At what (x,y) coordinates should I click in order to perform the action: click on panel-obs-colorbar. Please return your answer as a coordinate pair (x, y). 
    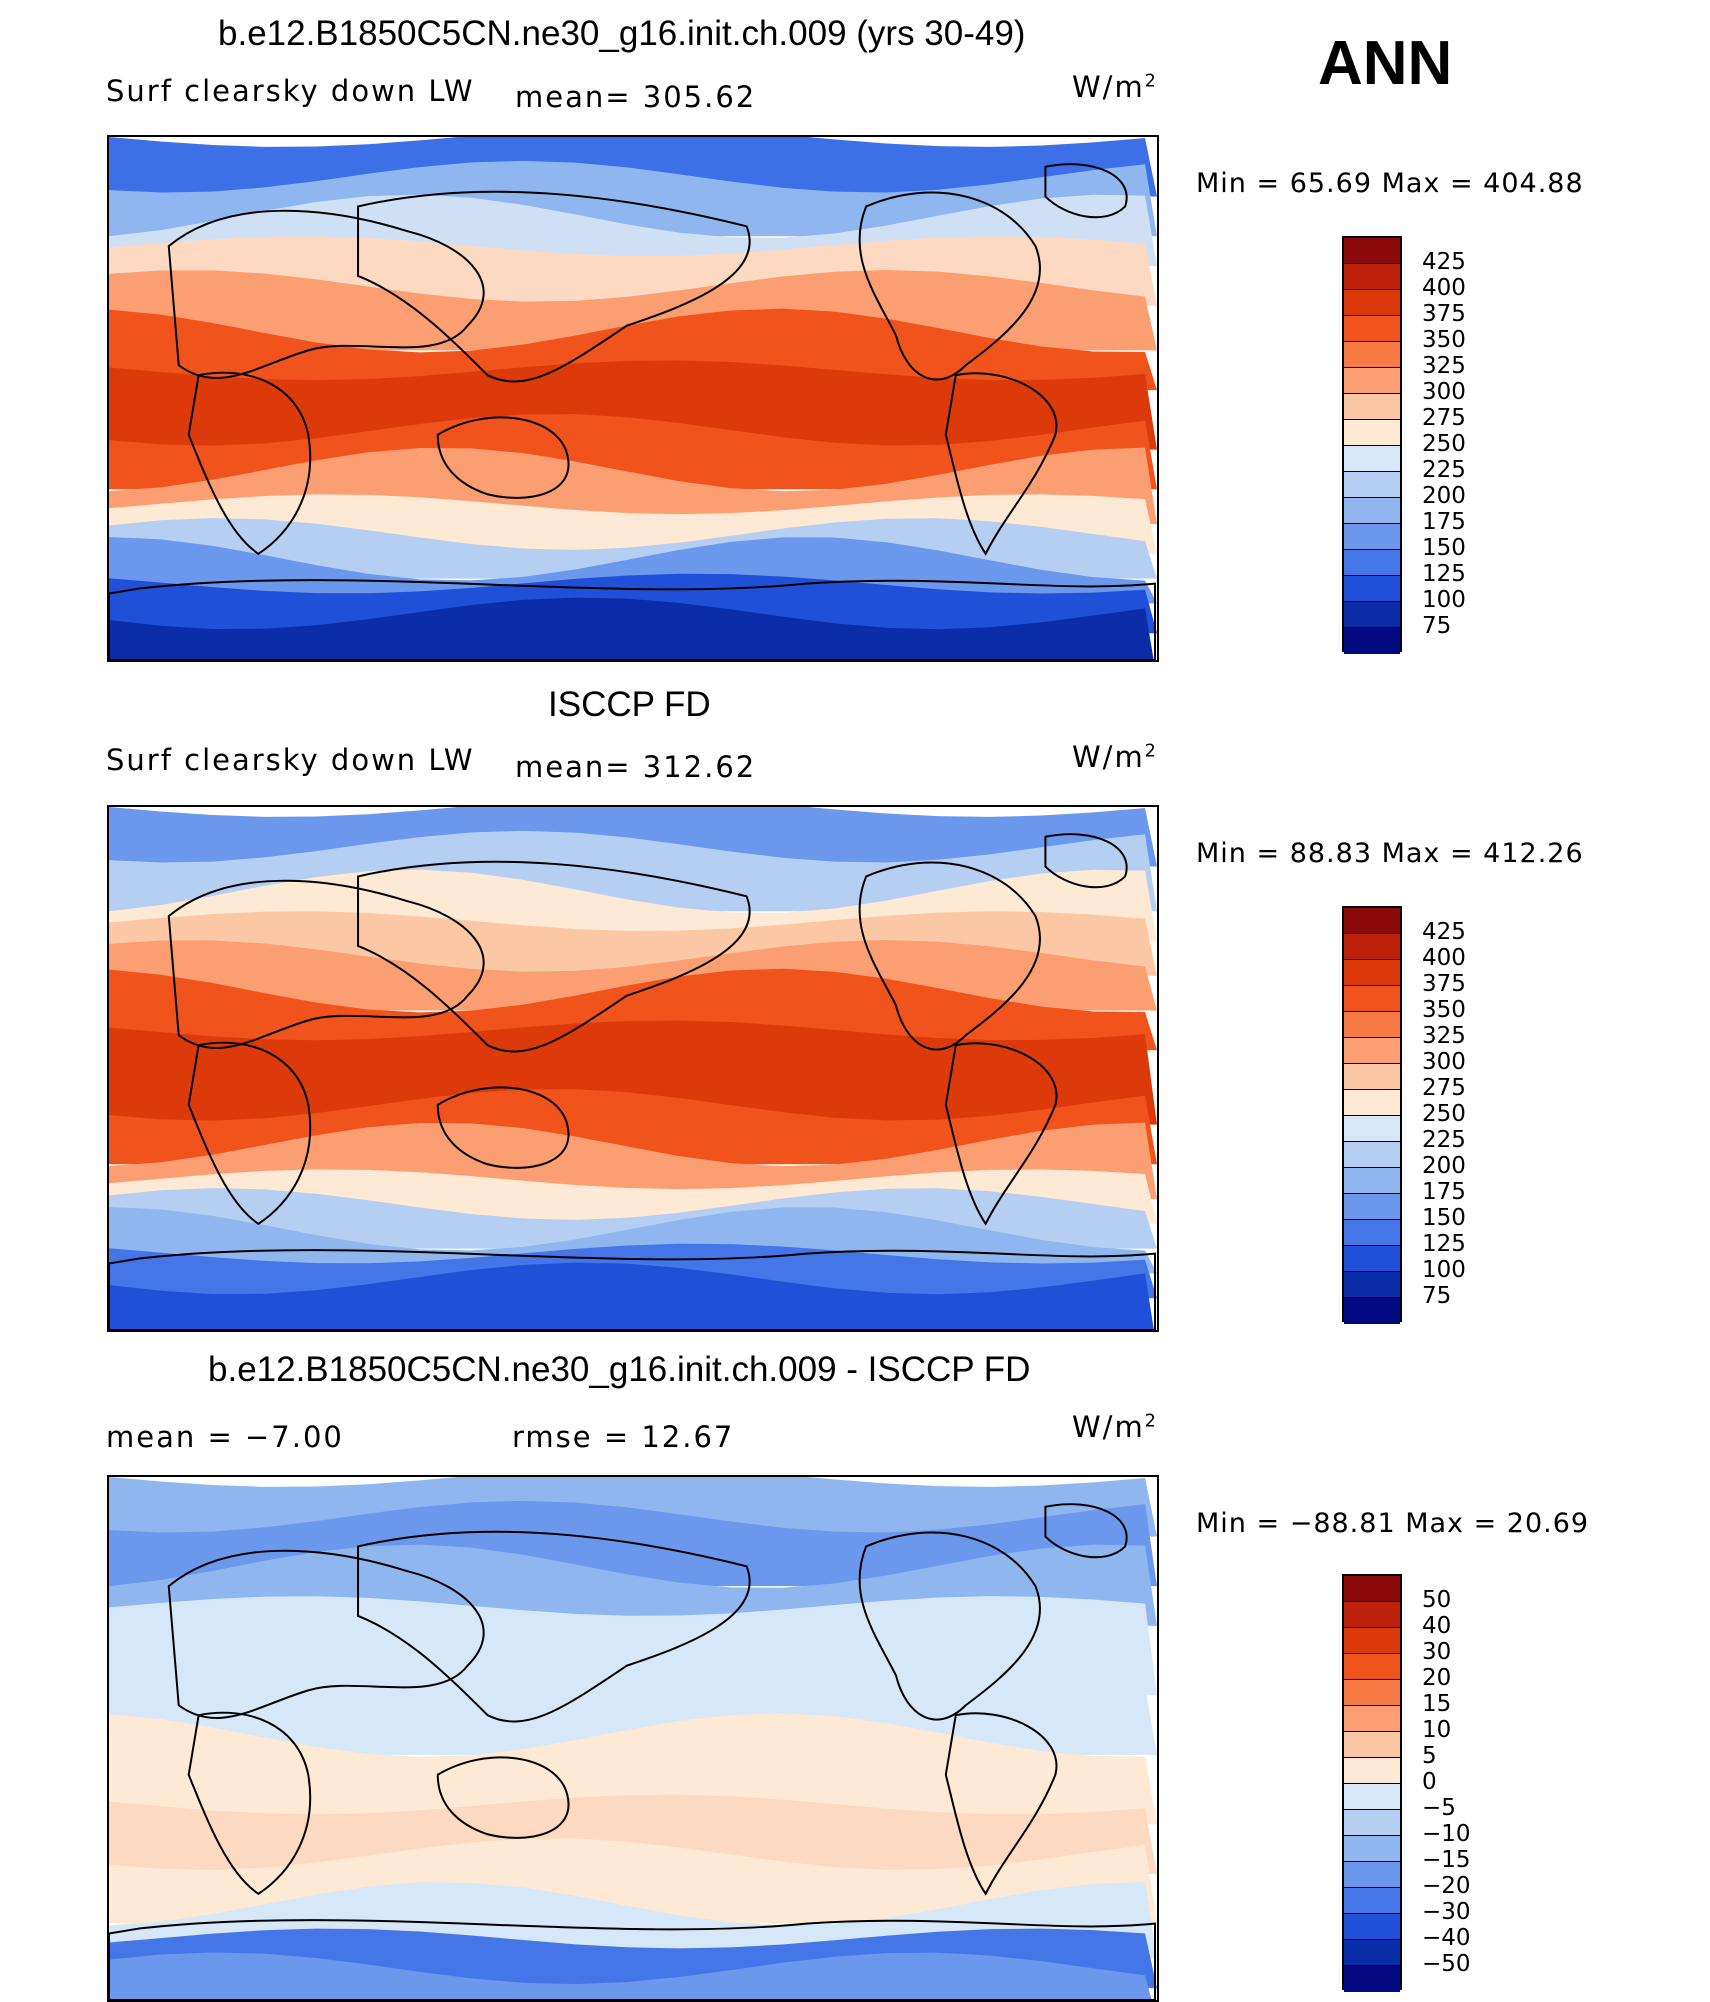
    Looking at the image, I should click on (1372, 1115).